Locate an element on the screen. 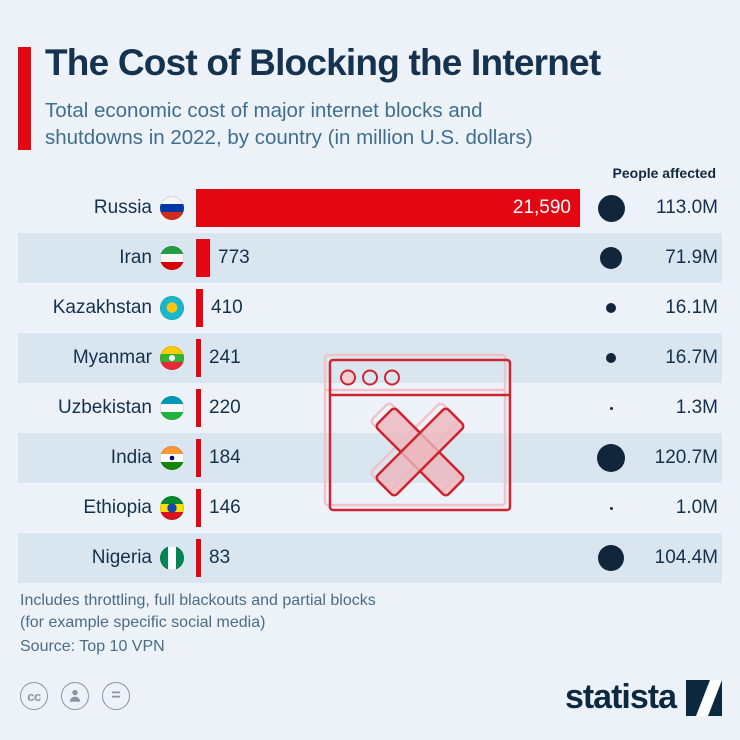  flag-uzbekistan-icon is located at coordinates (172, 408).